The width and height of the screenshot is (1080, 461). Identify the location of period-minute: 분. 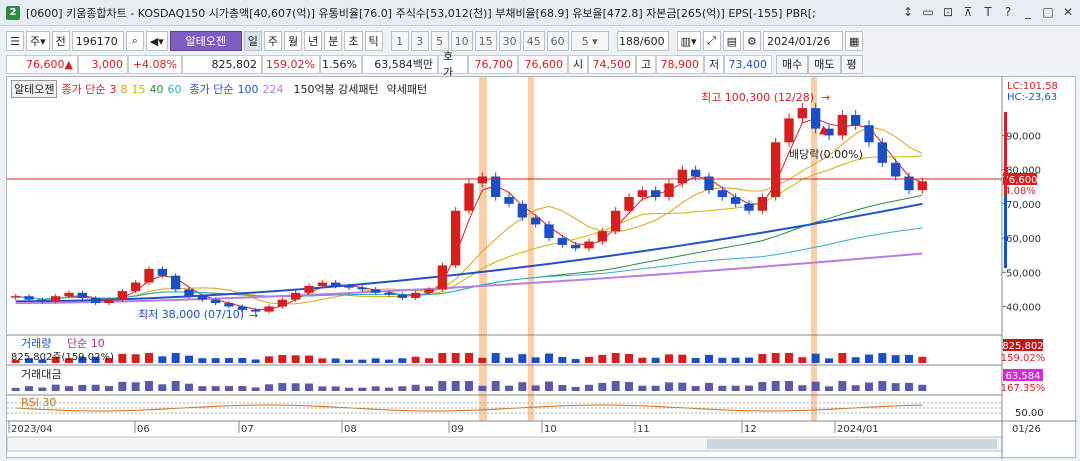
(333, 41).